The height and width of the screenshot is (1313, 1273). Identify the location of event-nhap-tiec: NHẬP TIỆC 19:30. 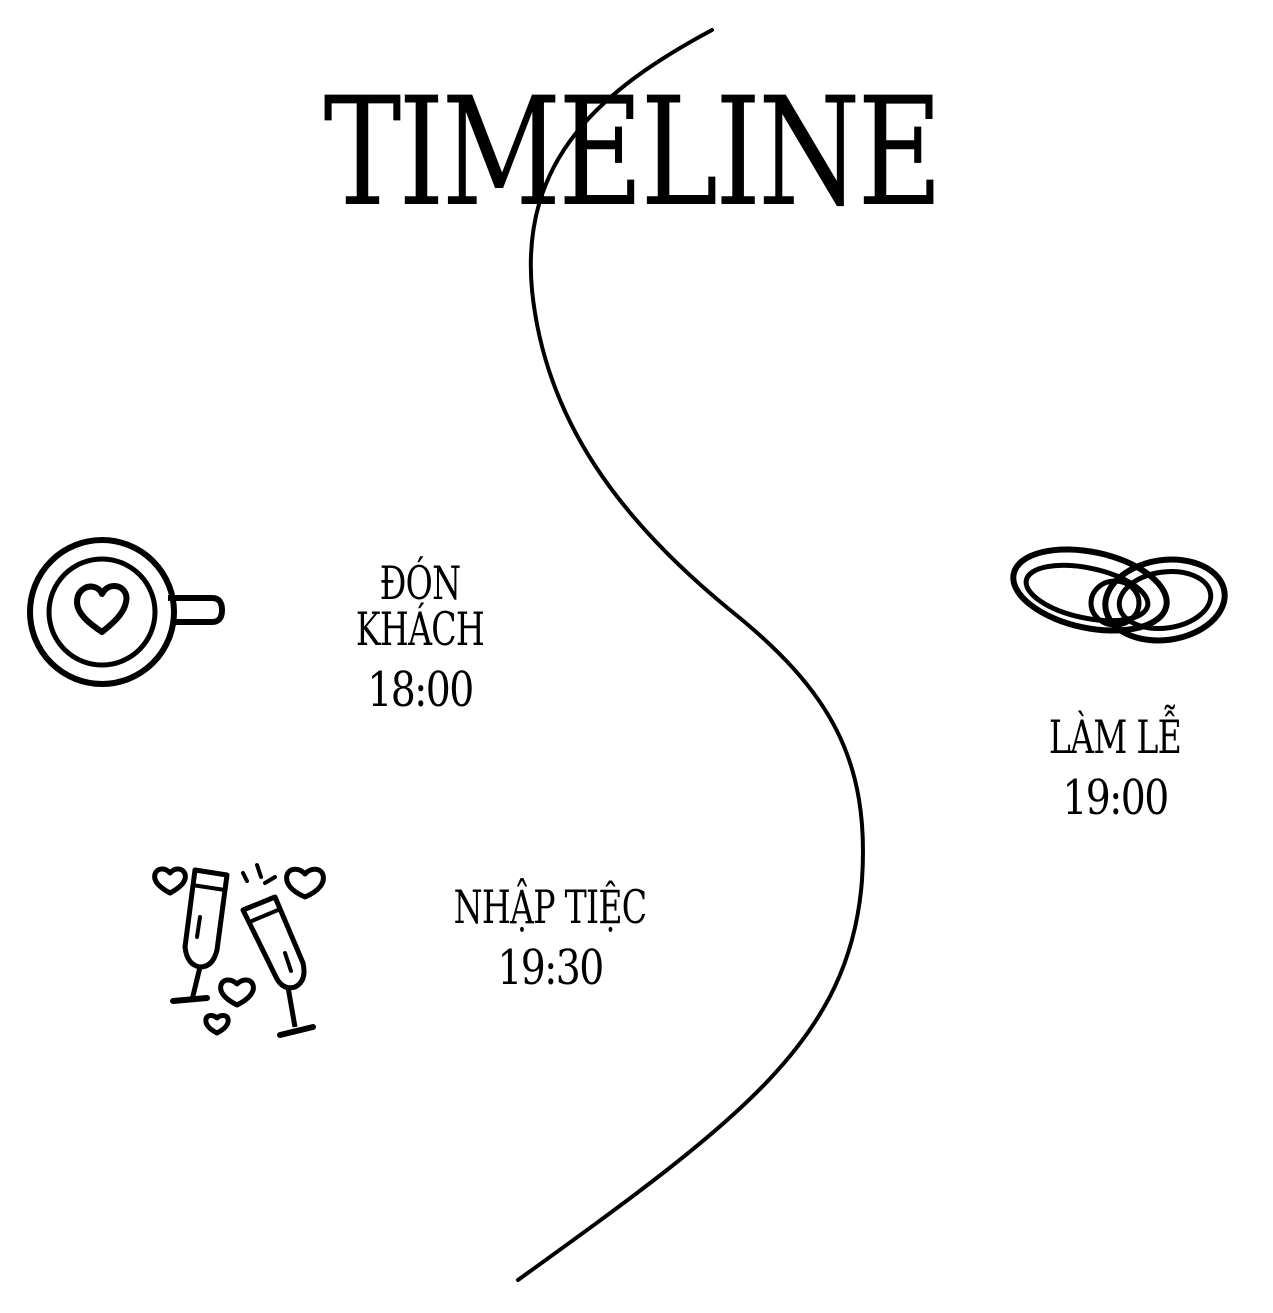
(550, 938).